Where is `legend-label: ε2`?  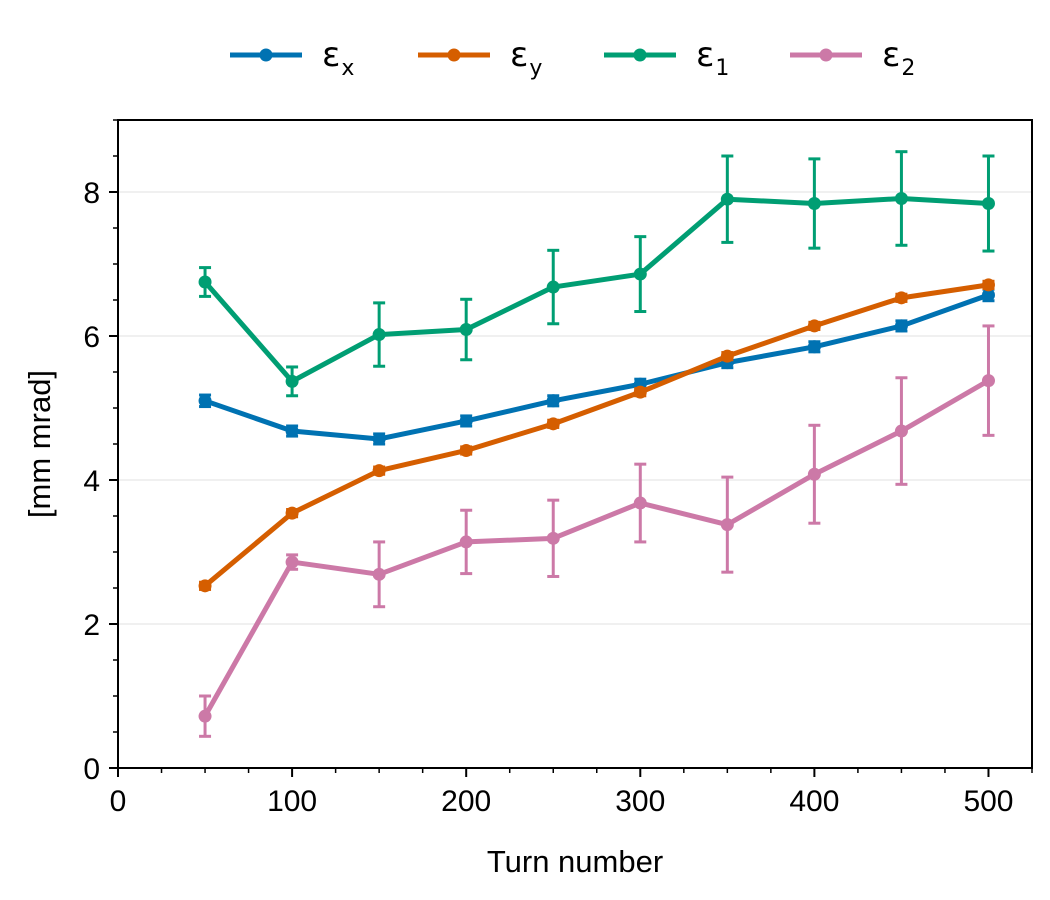 legend-label: ε2 is located at coordinates (898, 58).